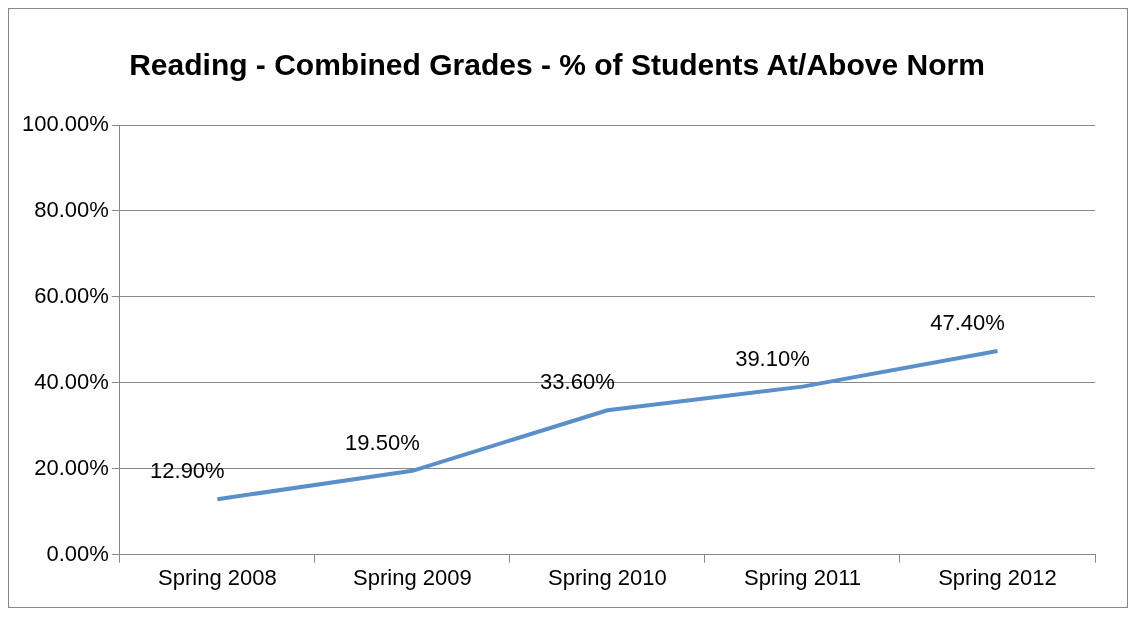 The width and height of the screenshot is (1138, 621). What do you see at coordinates (772, 358) in the screenshot?
I see `data-label: 39.10%` at bounding box center [772, 358].